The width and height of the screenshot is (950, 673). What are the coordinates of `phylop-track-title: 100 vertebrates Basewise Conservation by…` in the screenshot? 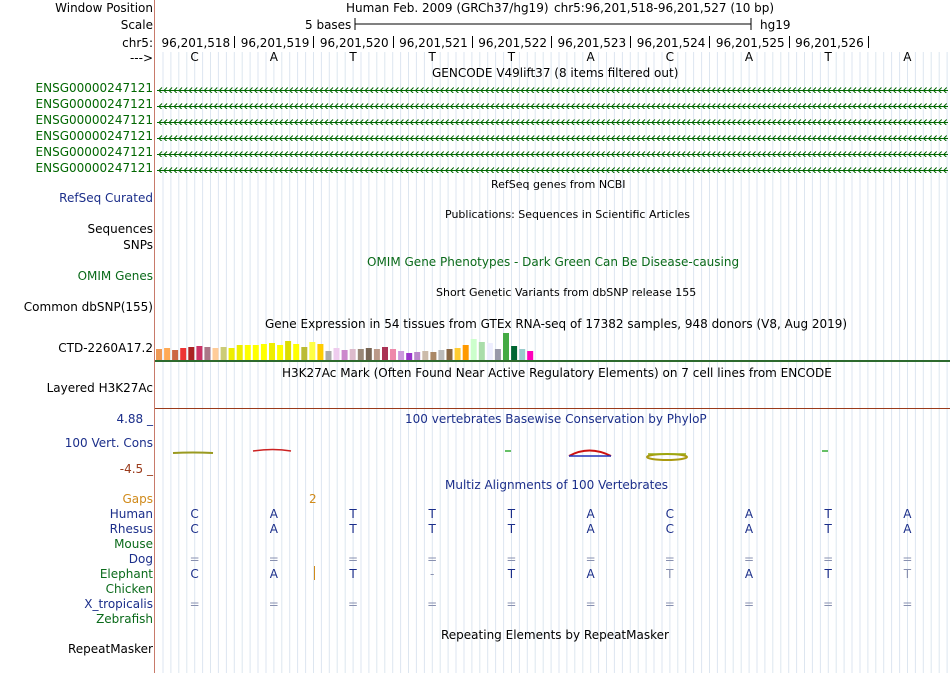 It's located at (556, 419).